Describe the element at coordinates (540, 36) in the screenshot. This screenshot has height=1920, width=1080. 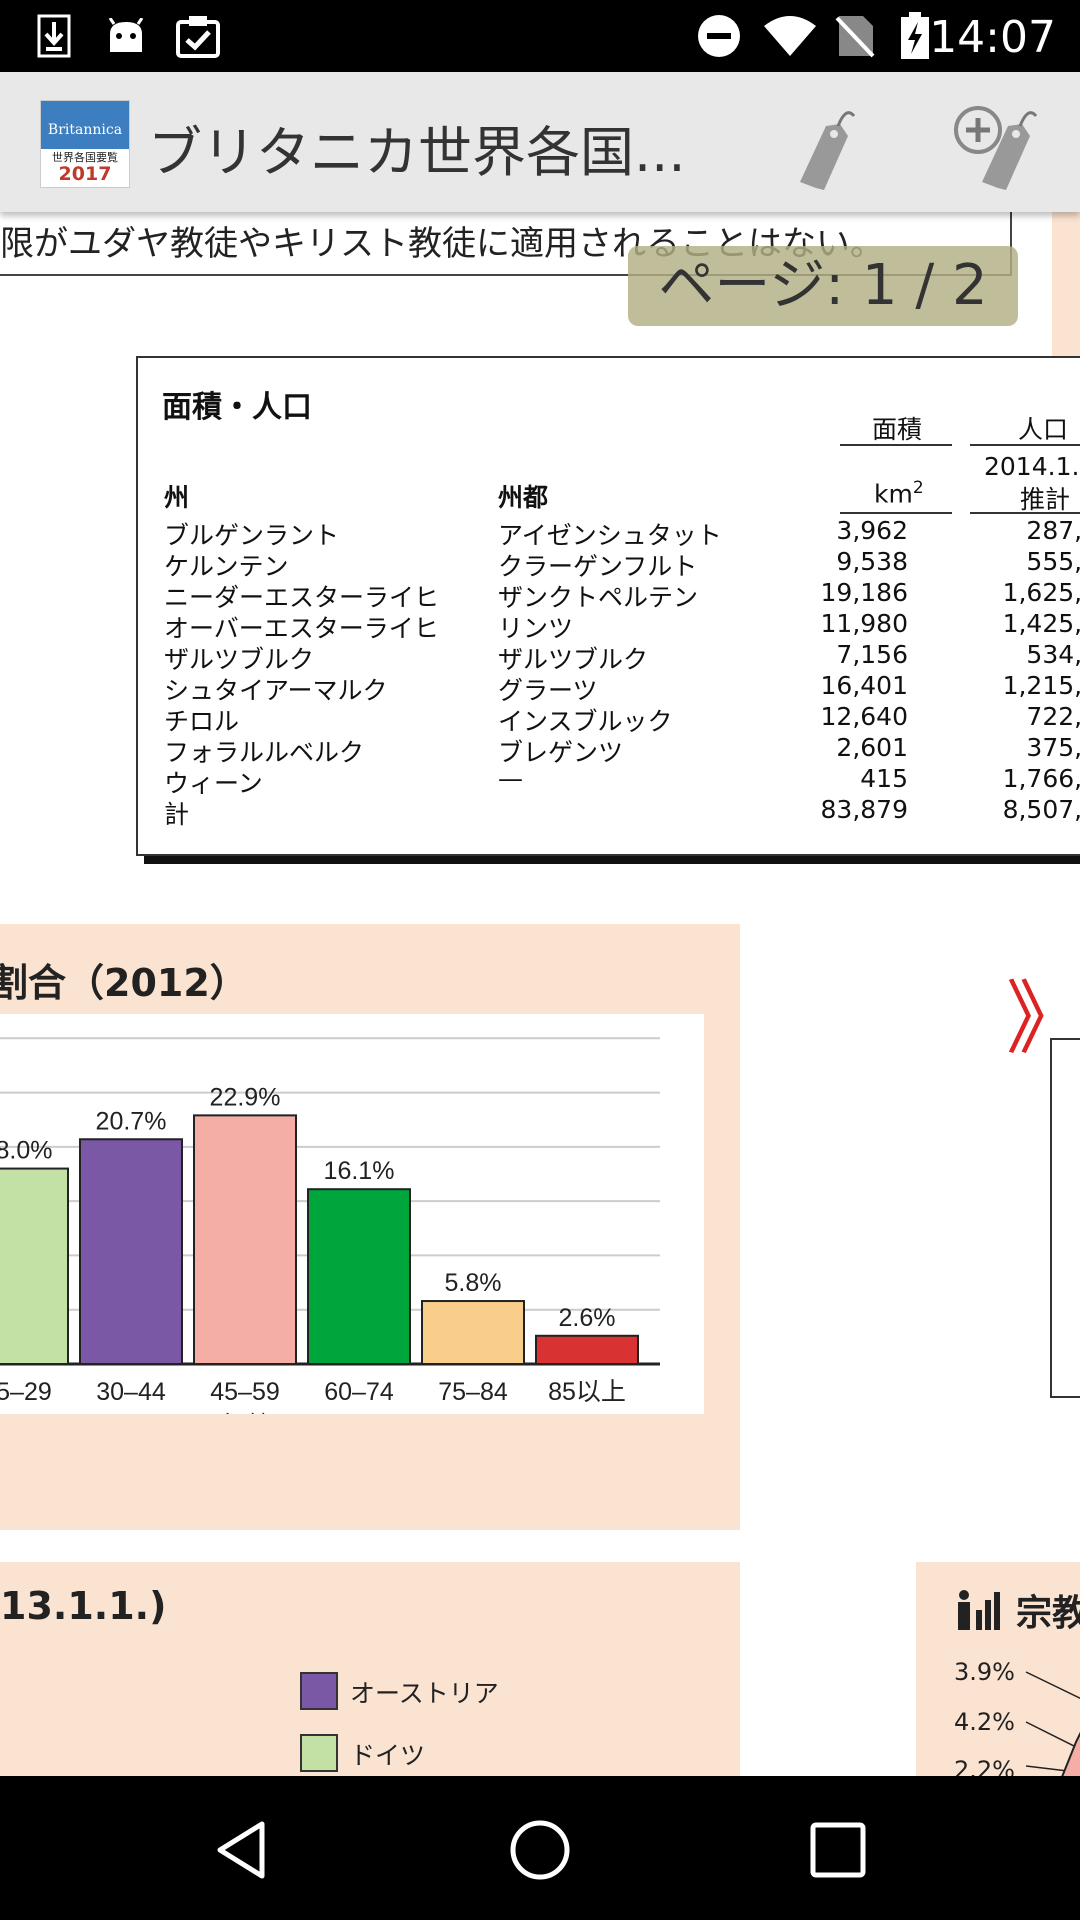
I see `status-bar: 14:07` at that location.